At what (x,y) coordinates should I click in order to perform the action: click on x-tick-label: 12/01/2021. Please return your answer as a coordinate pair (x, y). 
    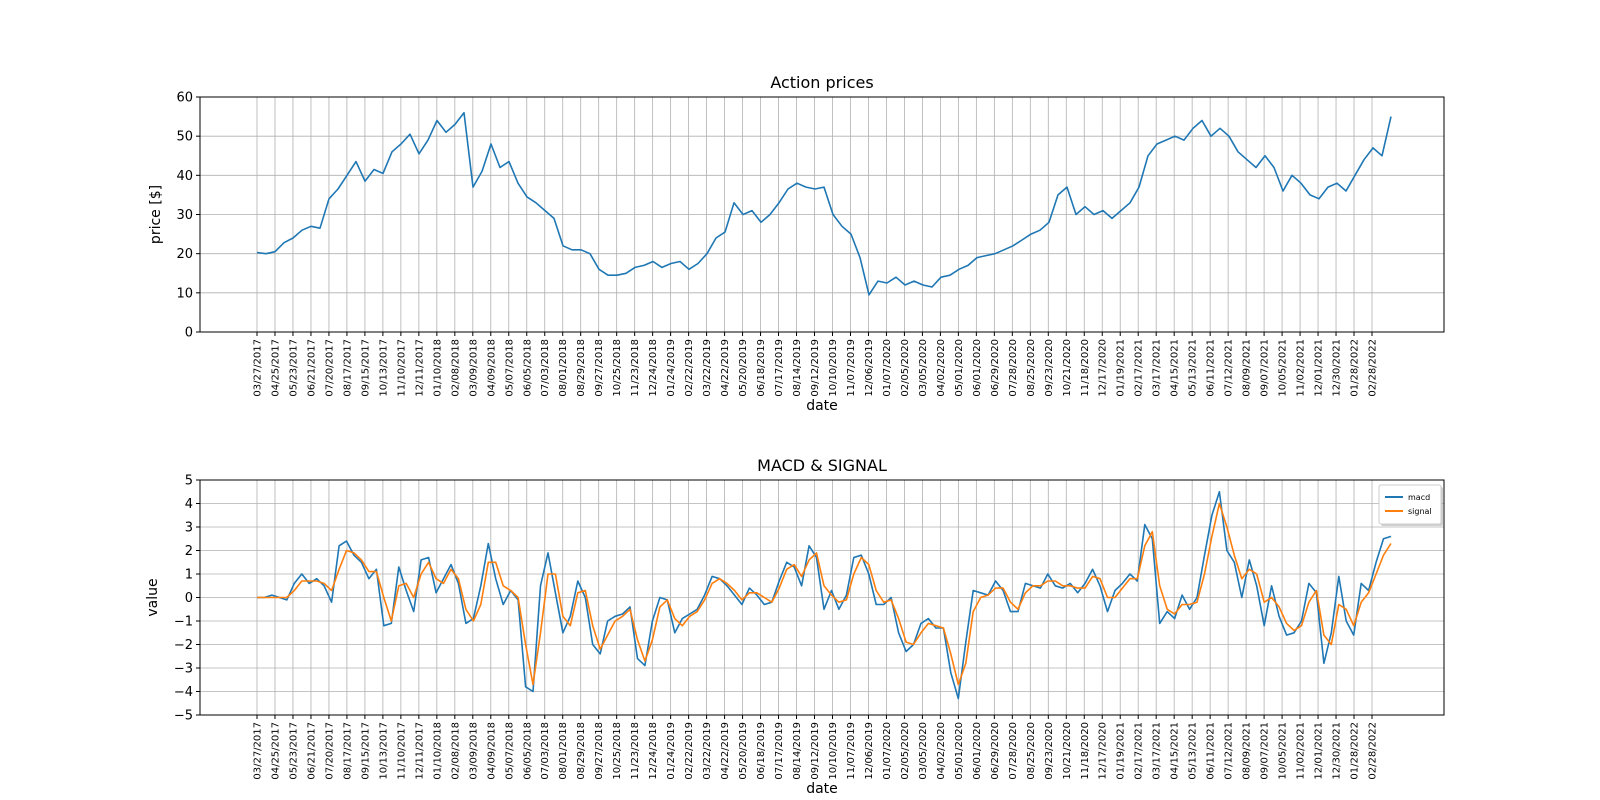
    Looking at the image, I should click on (1319, 751).